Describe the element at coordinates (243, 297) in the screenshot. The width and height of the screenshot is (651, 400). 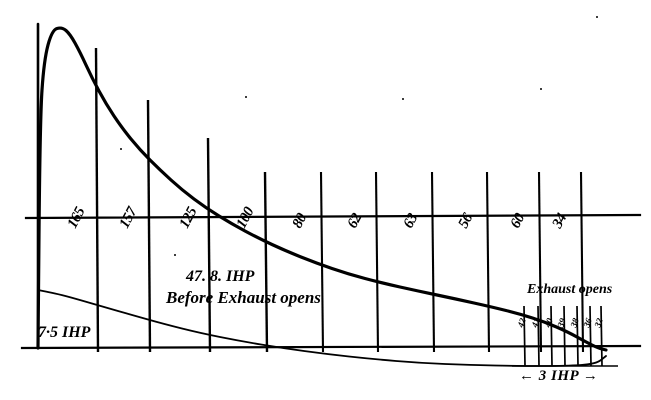
I see `before-exhaust-opens-annotation: Before Exhaust opens` at that location.